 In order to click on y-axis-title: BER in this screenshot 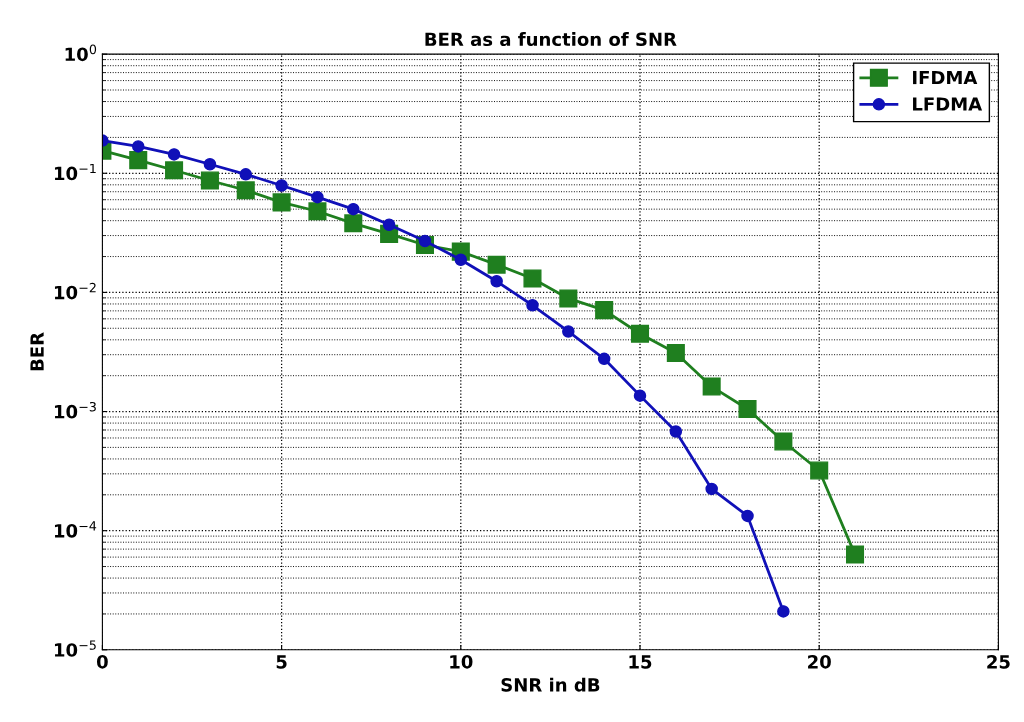, I will do `click(37, 351)`.